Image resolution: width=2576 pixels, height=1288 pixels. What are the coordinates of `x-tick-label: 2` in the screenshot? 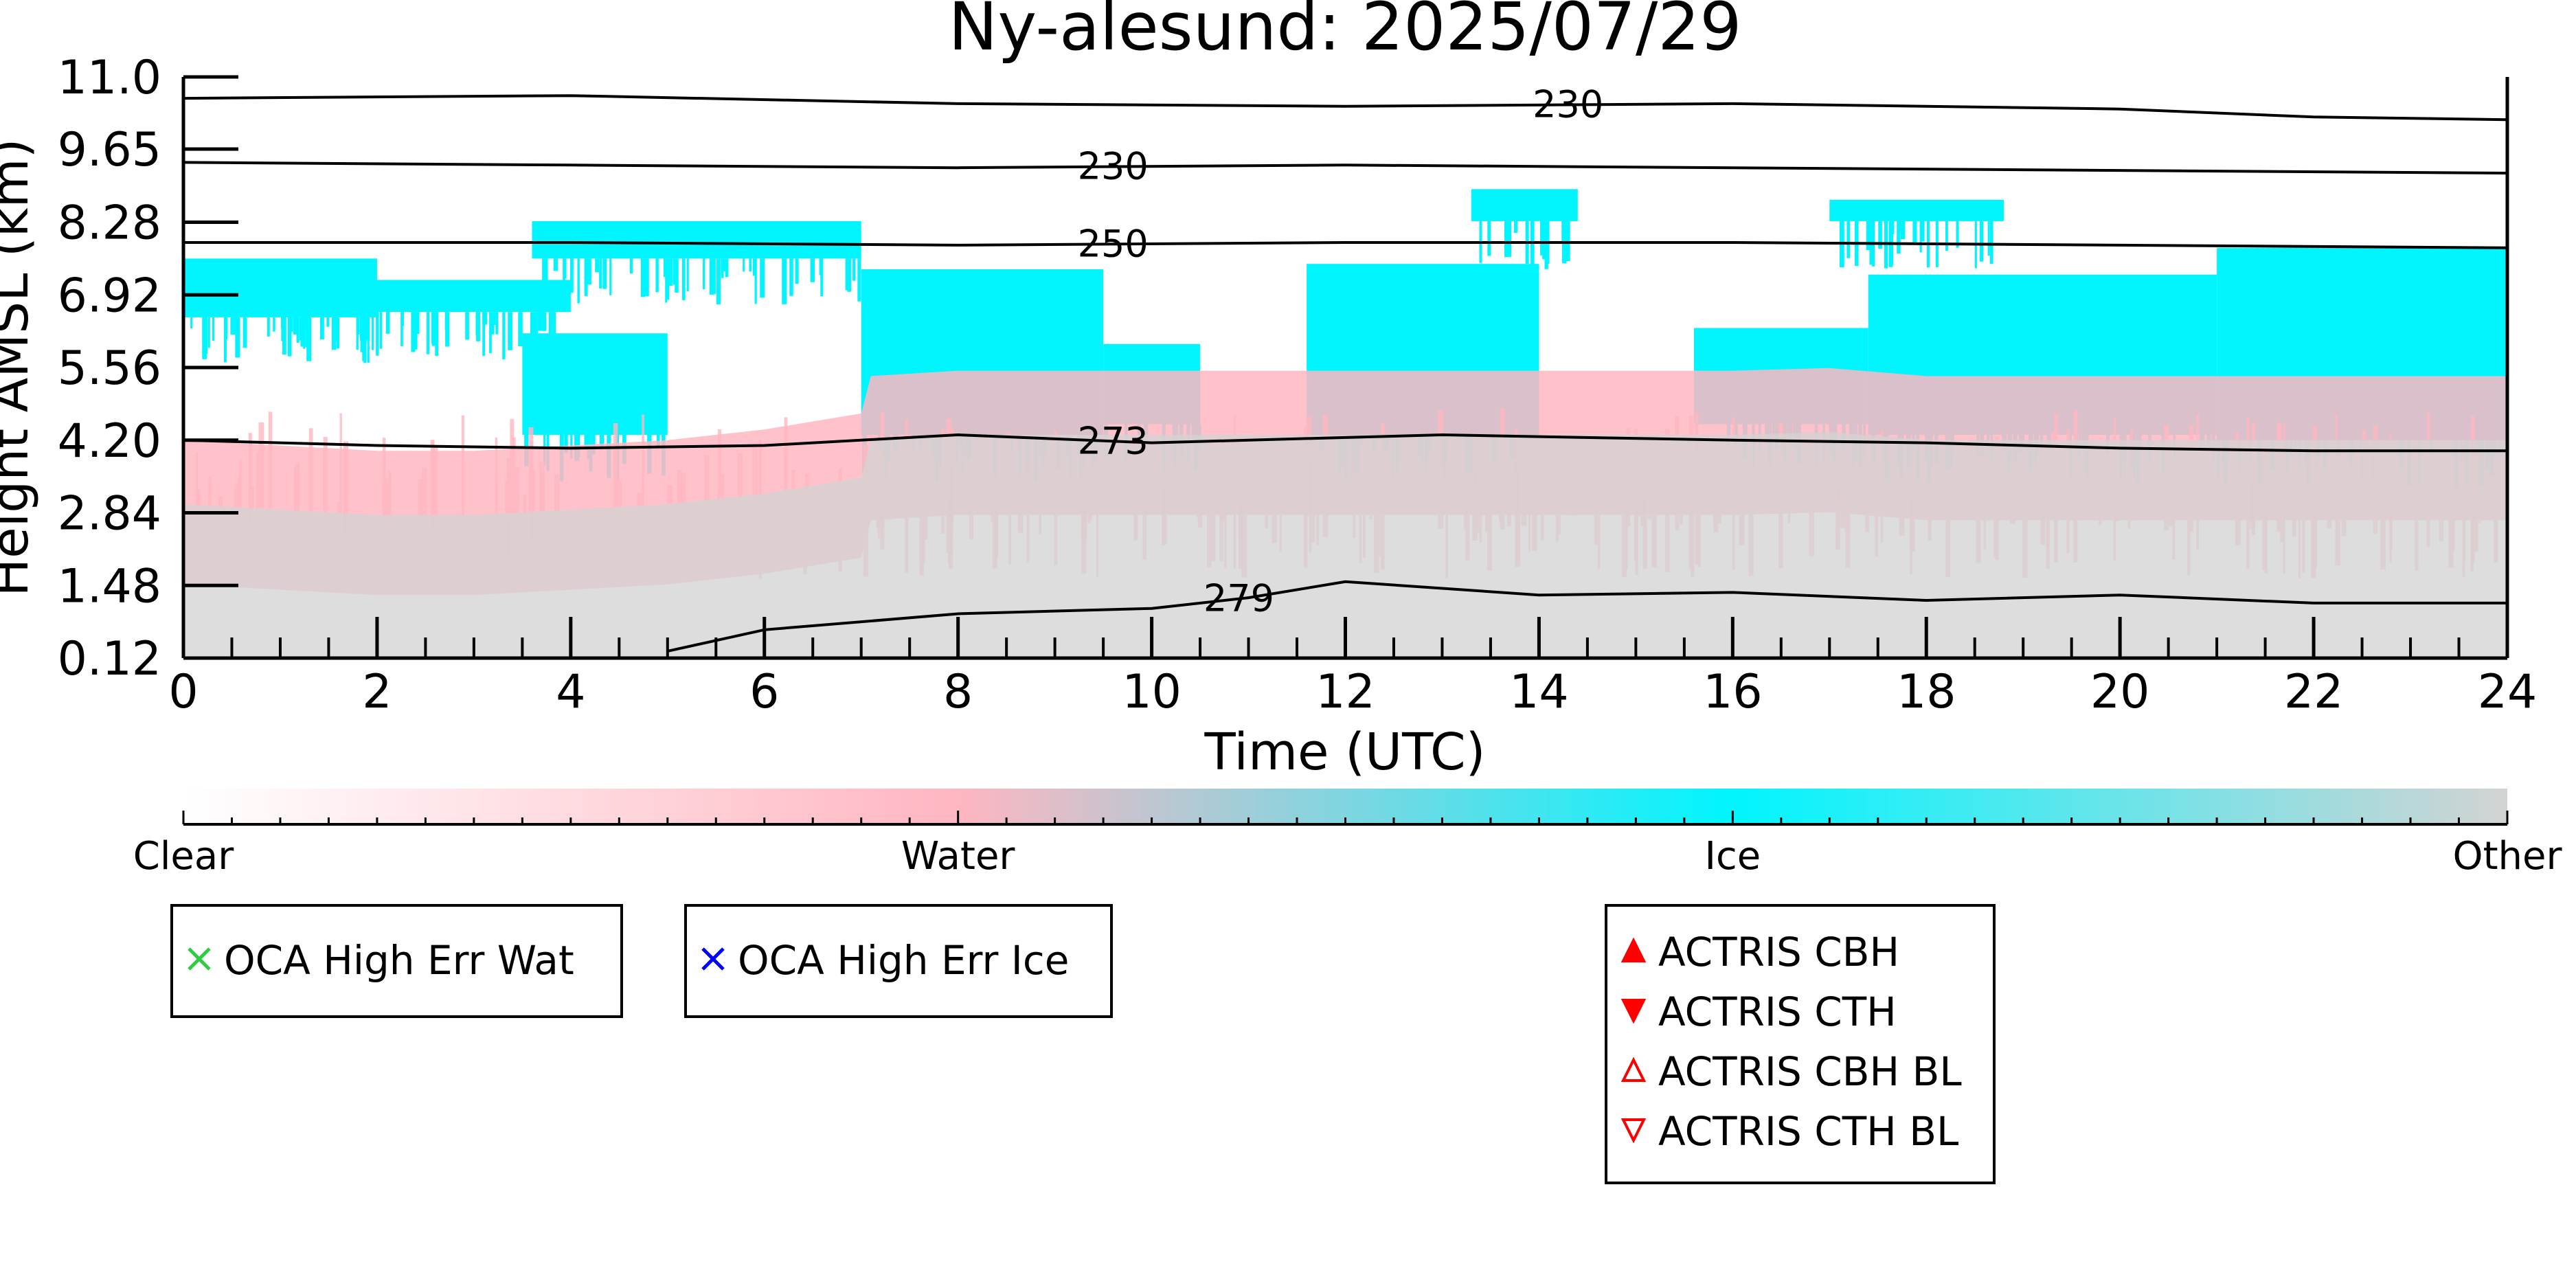 It's located at (377, 692).